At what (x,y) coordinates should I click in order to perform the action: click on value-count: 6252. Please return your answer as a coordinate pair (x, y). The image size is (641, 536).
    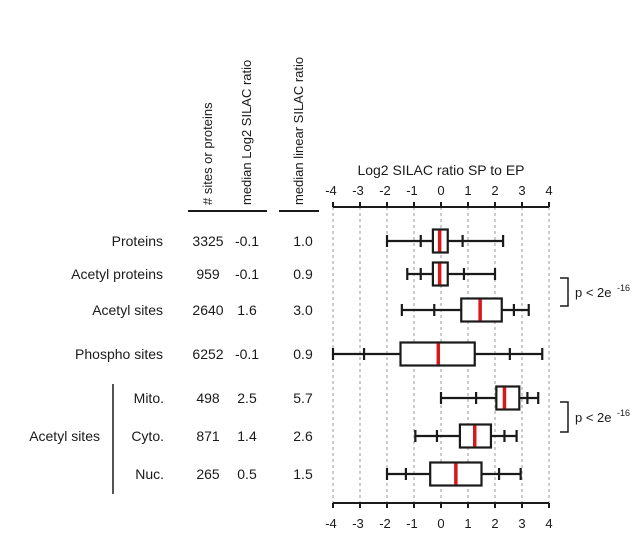
    Looking at the image, I should click on (207, 354).